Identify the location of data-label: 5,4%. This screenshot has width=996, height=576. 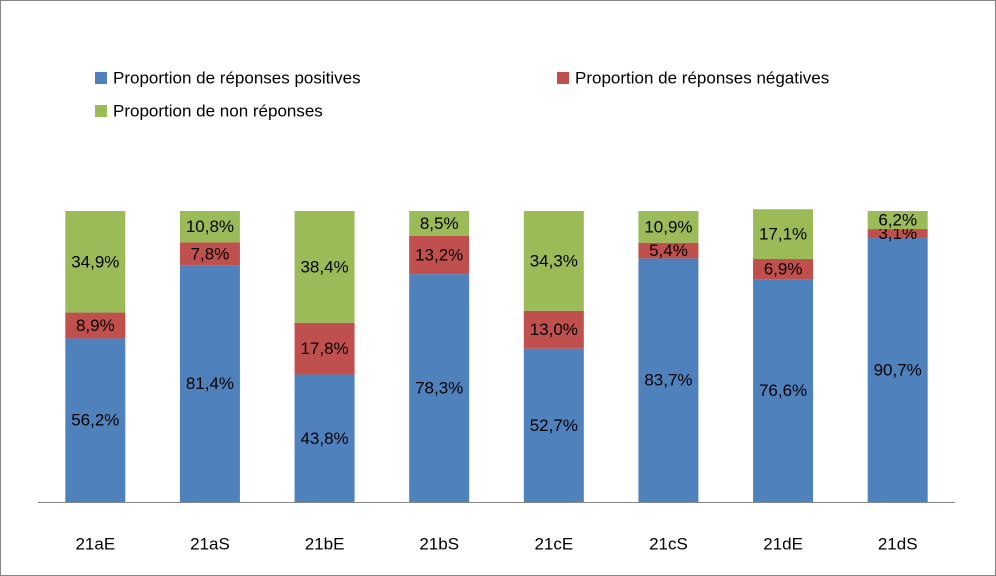
(668, 250).